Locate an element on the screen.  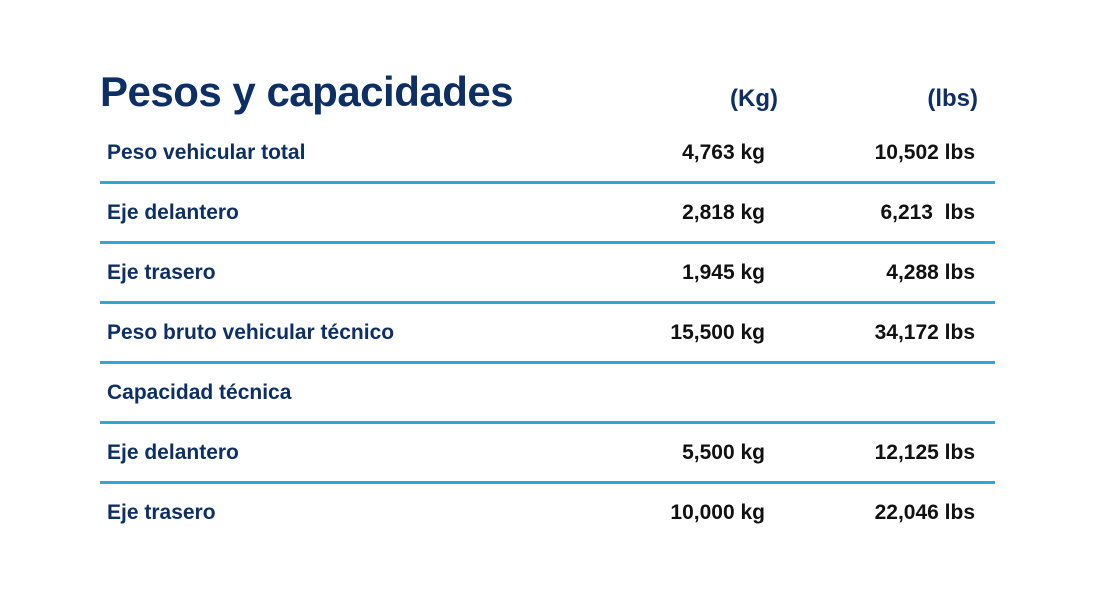
row-value-kg: 1,945 kg is located at coordinates (723, 272).